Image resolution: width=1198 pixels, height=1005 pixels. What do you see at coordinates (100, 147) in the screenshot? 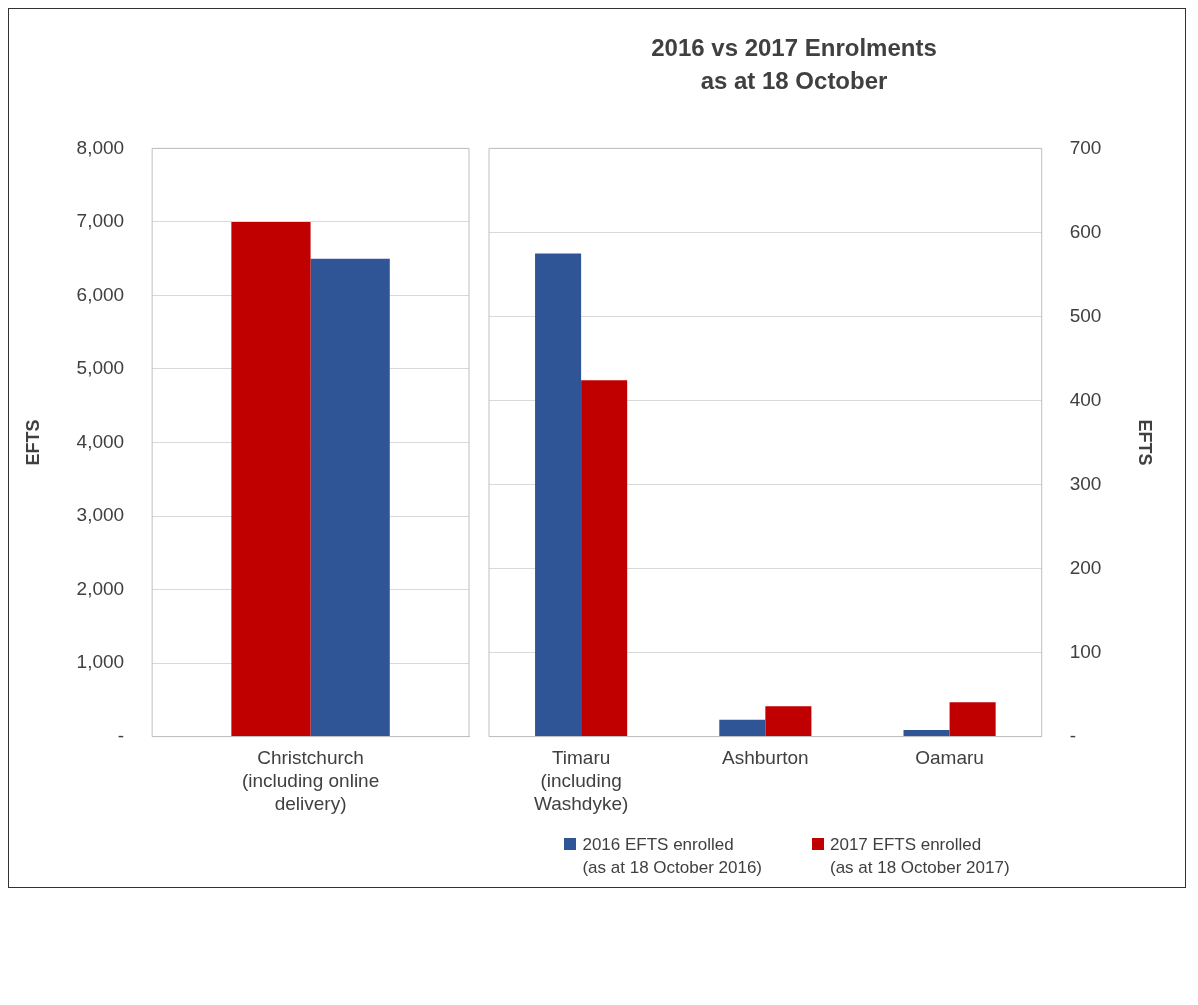
I see `y-tick-label: 8,000` at bounding box center [100, 147].